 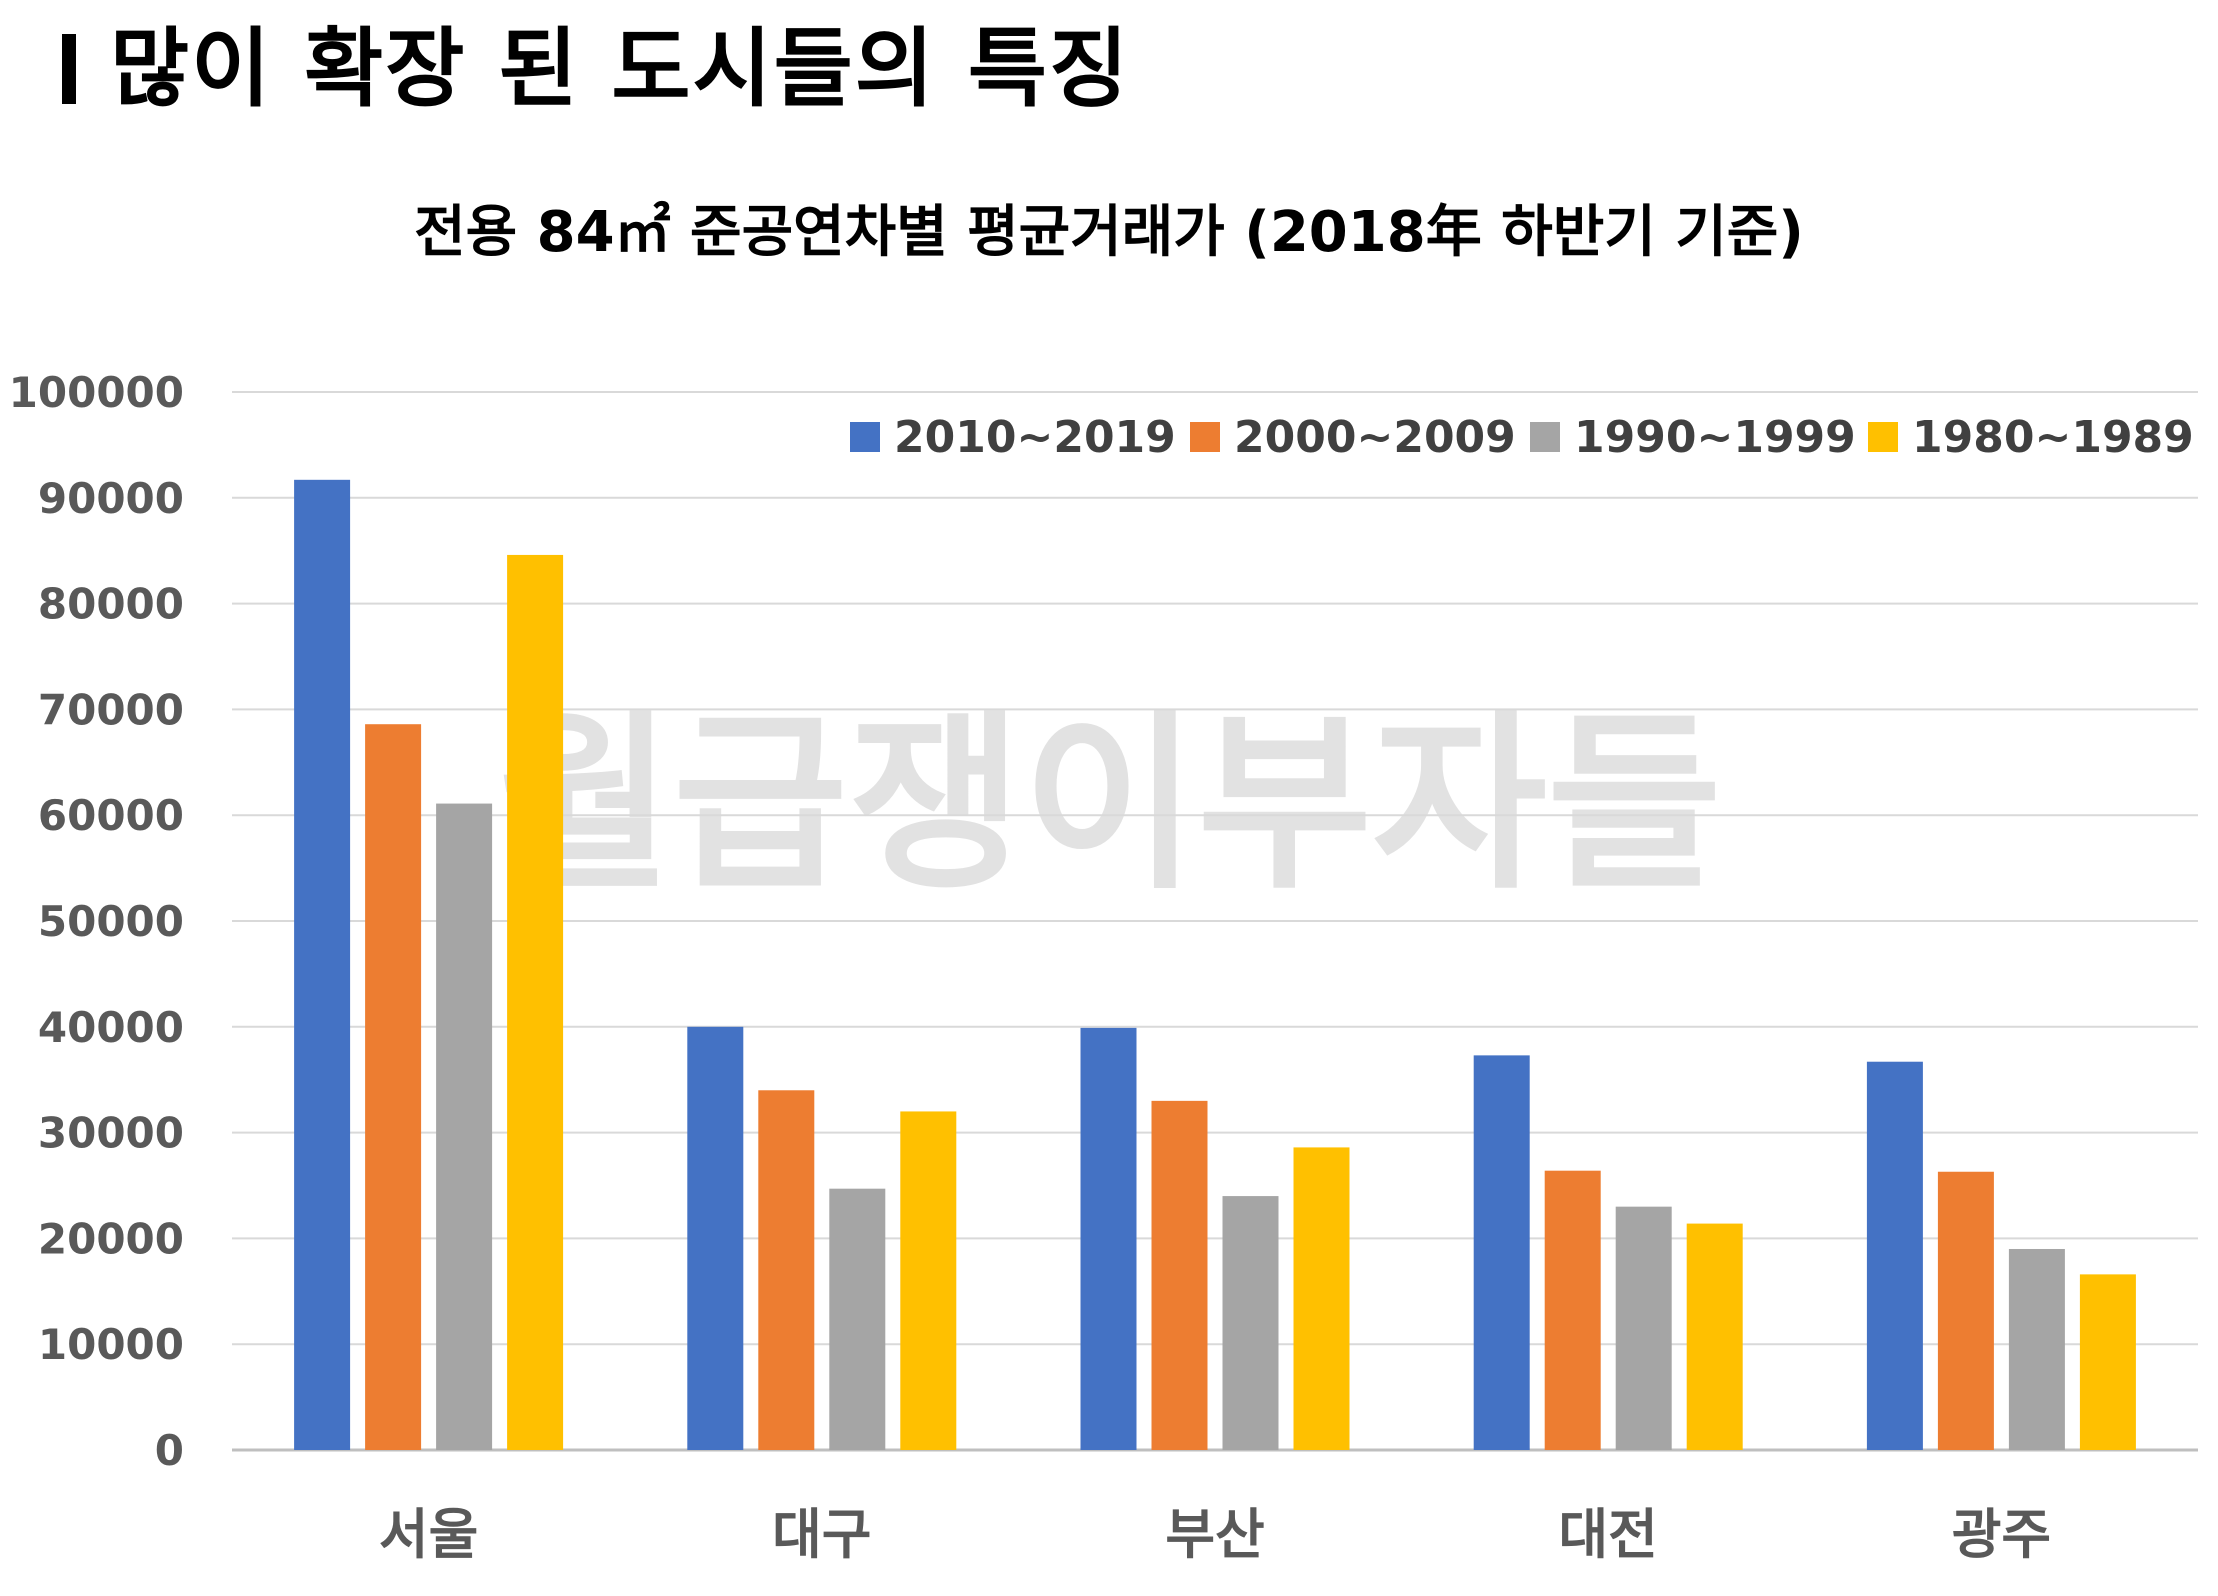 I want to click on y-tick-label: 100000, so click(x=96, y=392).